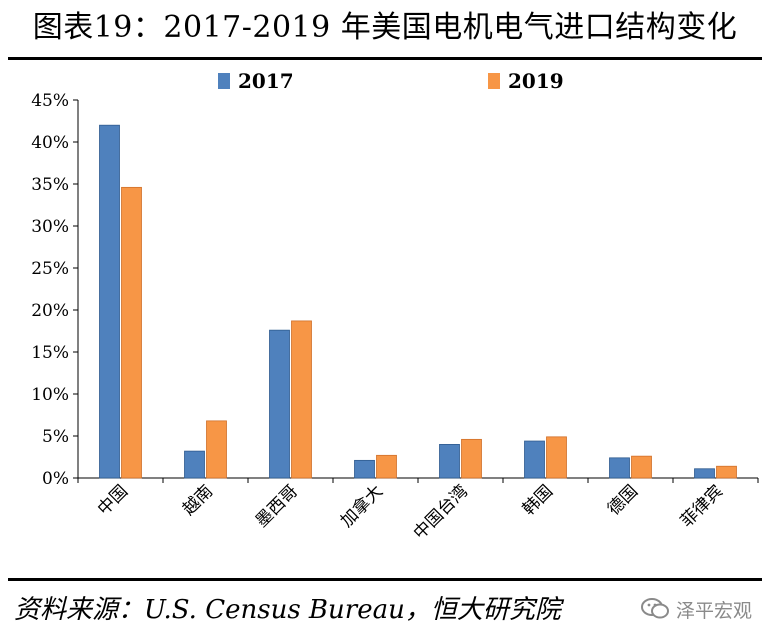 The width and height of the screenshot is (770, 640). I want to click on category-label: 韩国, so click(538, 500).